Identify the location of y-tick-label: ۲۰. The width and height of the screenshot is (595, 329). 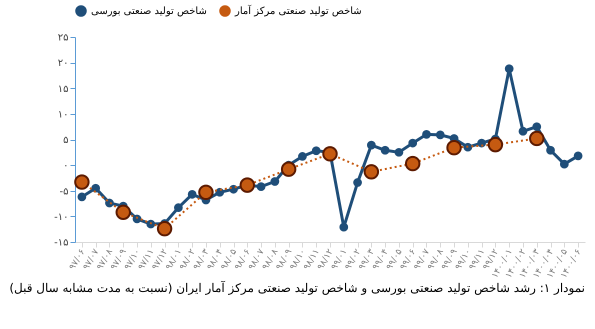
(63, 64).